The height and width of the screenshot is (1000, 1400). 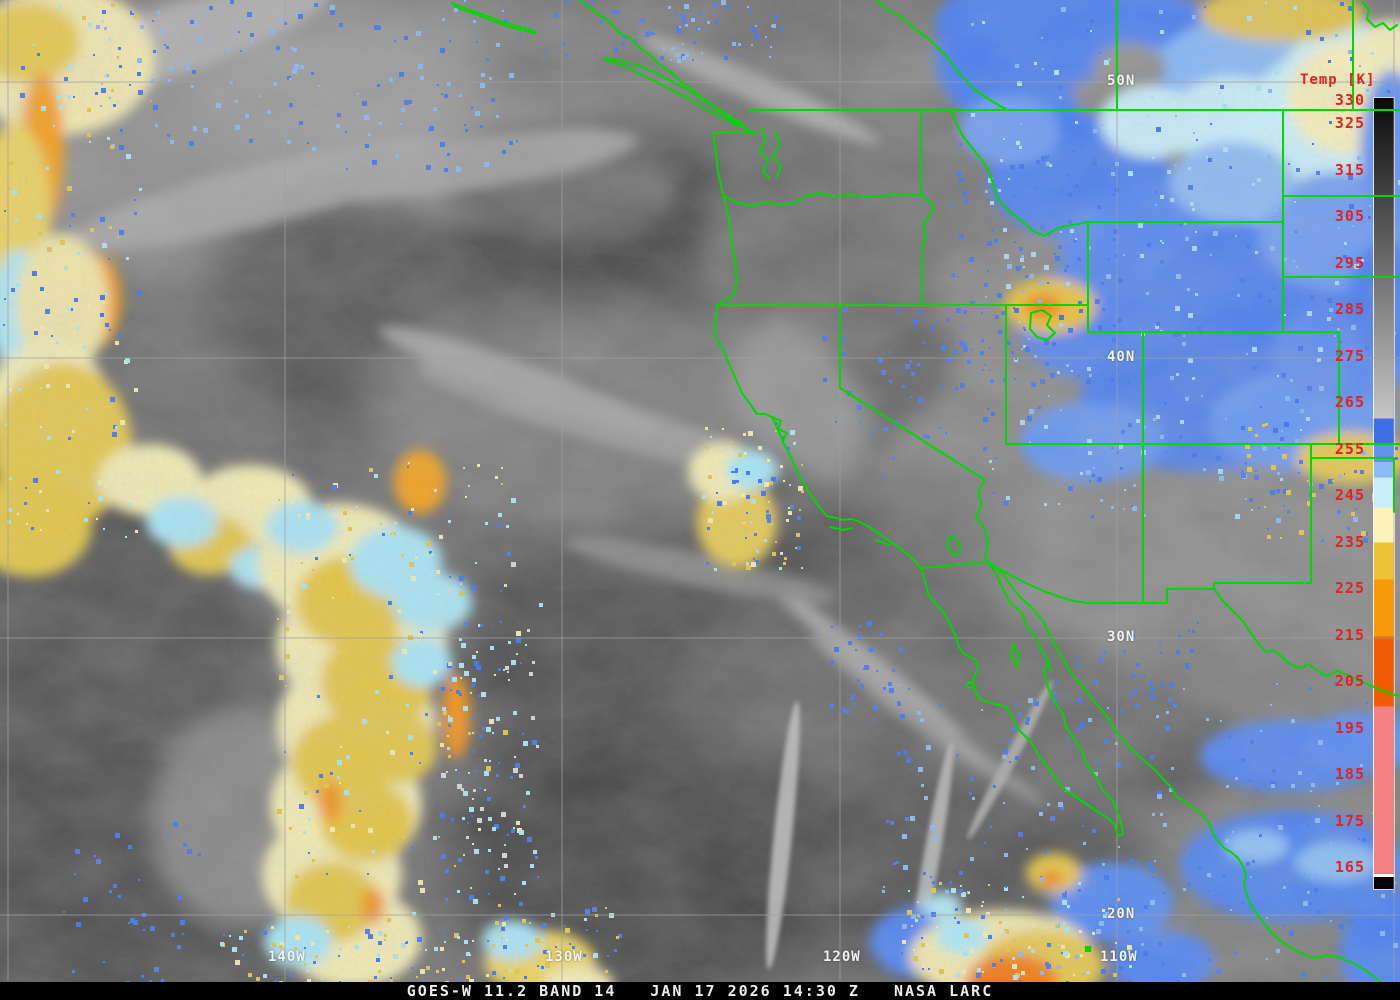 What do you see at coordinates (1349, 588) in the screenshot?
I see `scale-tick-label: 225` at bounding box center [1349, 588].